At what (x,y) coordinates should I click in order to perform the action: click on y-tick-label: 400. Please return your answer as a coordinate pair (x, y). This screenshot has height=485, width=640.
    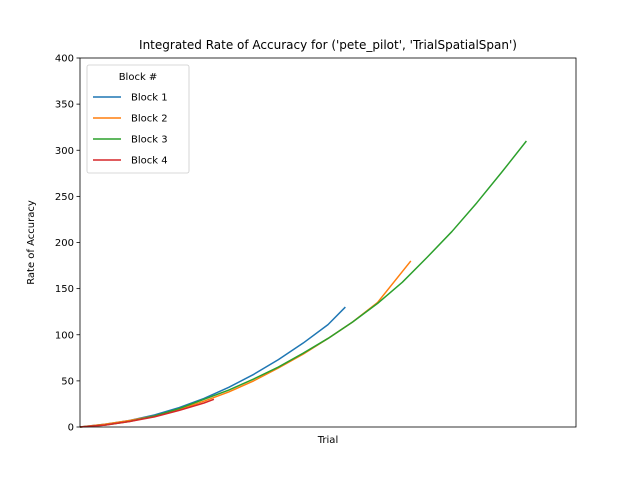
    Looking at the image, I should click on (64, 59).